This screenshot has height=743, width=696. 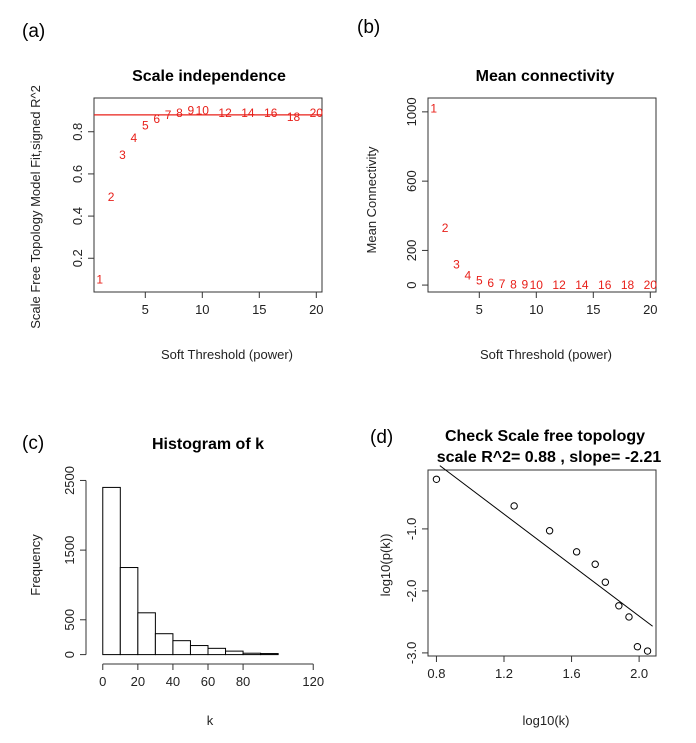 I want to click on panel-c-label: (c), so click(x=33, y=443).